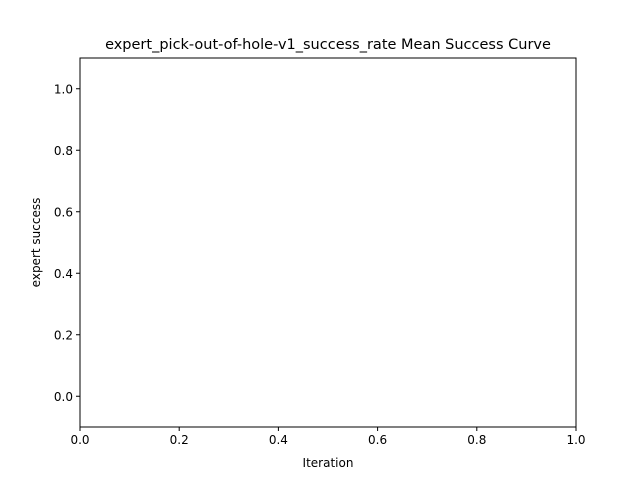 The width and height of the screenshot is (640, 480). Describe the element at coordinates (79, 440) in the screenshot. I see `x-tick-label: 0.0` at that location.